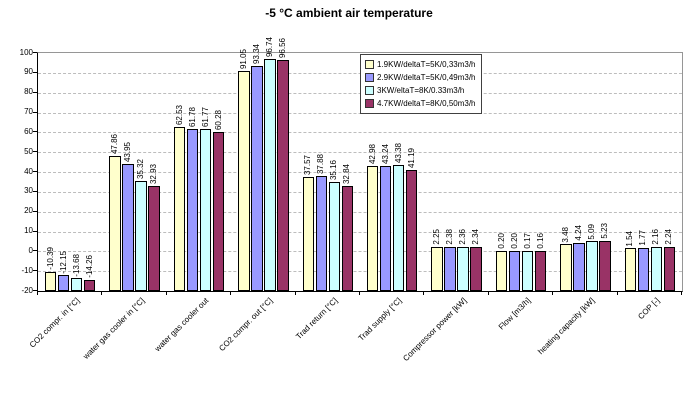 The image size is (698, 402). I want to click on value-label: 5.23, so click(604, 231).